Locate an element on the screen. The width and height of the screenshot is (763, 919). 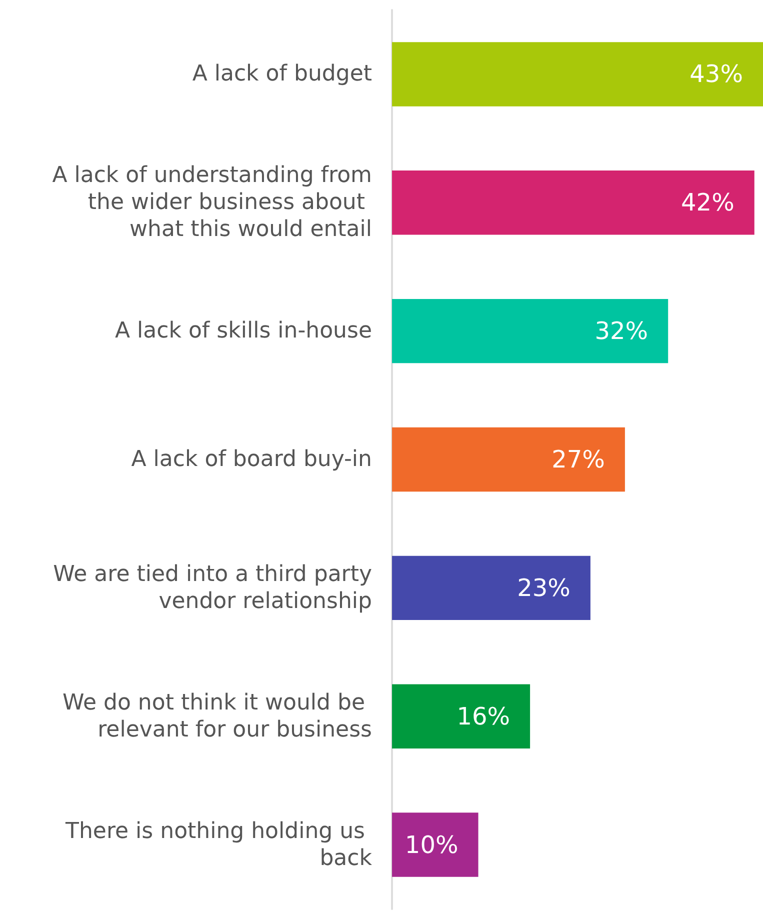
data-label: 23% is located at coordinates (543, 588).